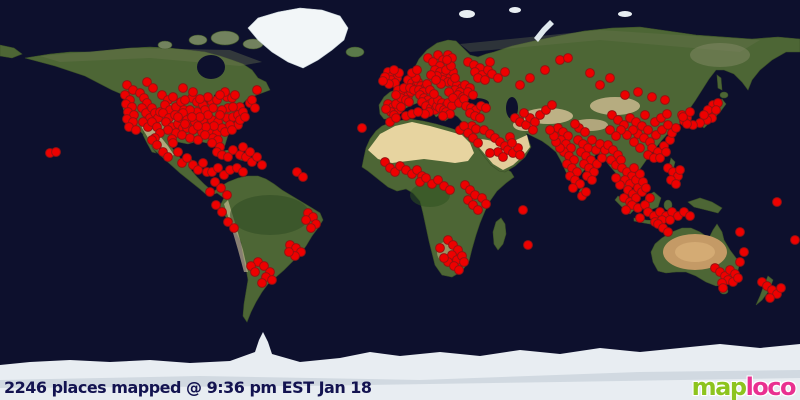  Describe the element at coordinates (298, 38) in the screenshot. I see `greenland` at that location.